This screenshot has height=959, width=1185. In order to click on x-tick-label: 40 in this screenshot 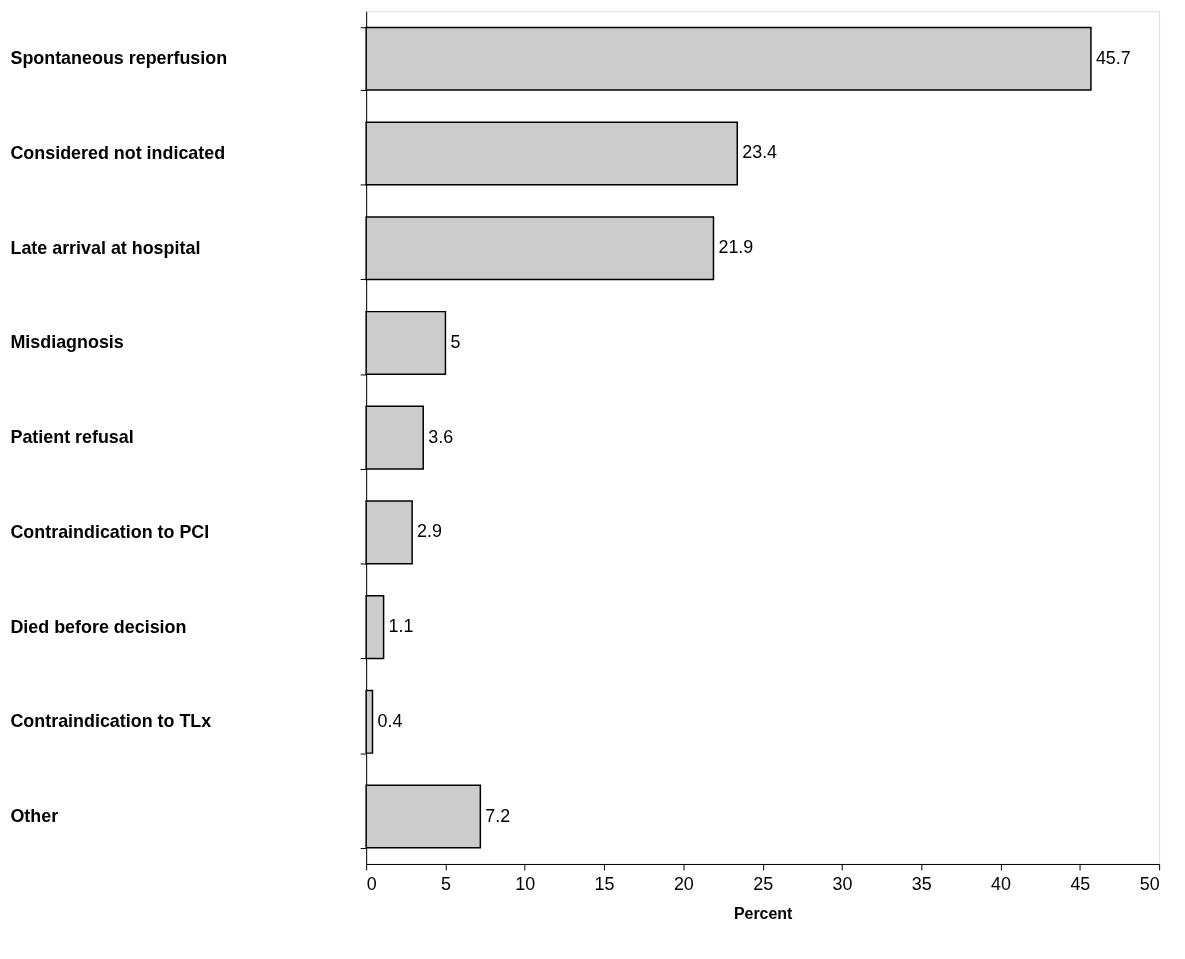, I will do `click(1001, 884)`.